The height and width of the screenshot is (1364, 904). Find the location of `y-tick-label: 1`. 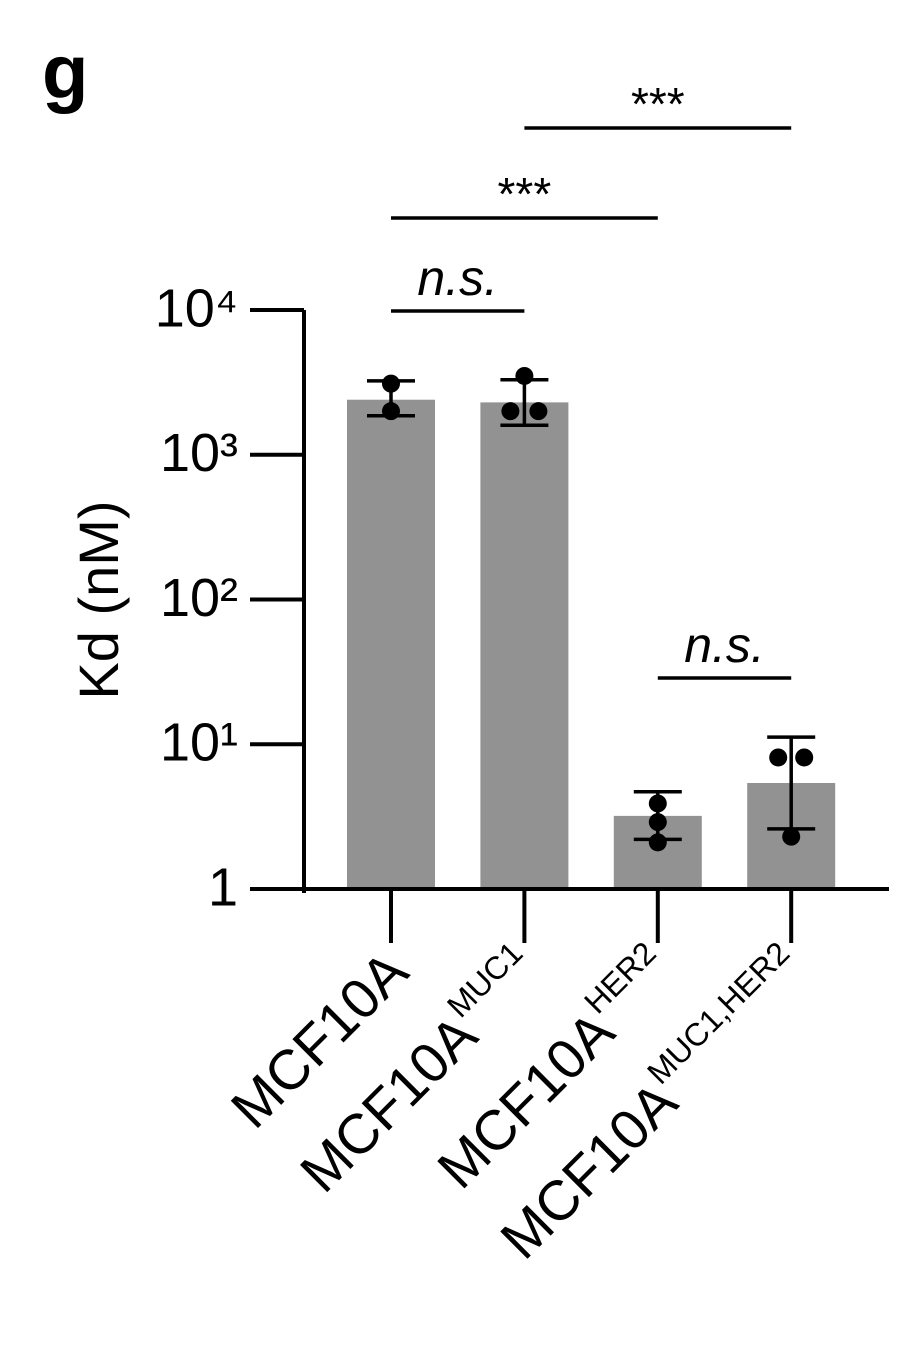

y-tick-label: 1 is located at coordinates (223, 887).